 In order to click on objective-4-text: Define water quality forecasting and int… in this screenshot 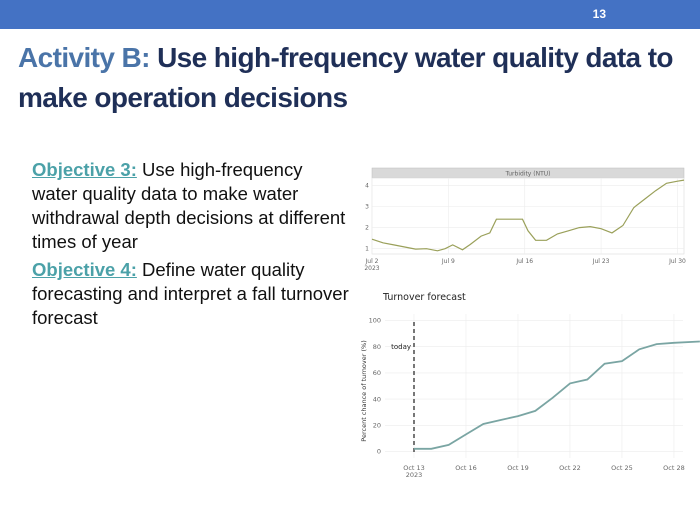, I will do `click(190, 293)`.